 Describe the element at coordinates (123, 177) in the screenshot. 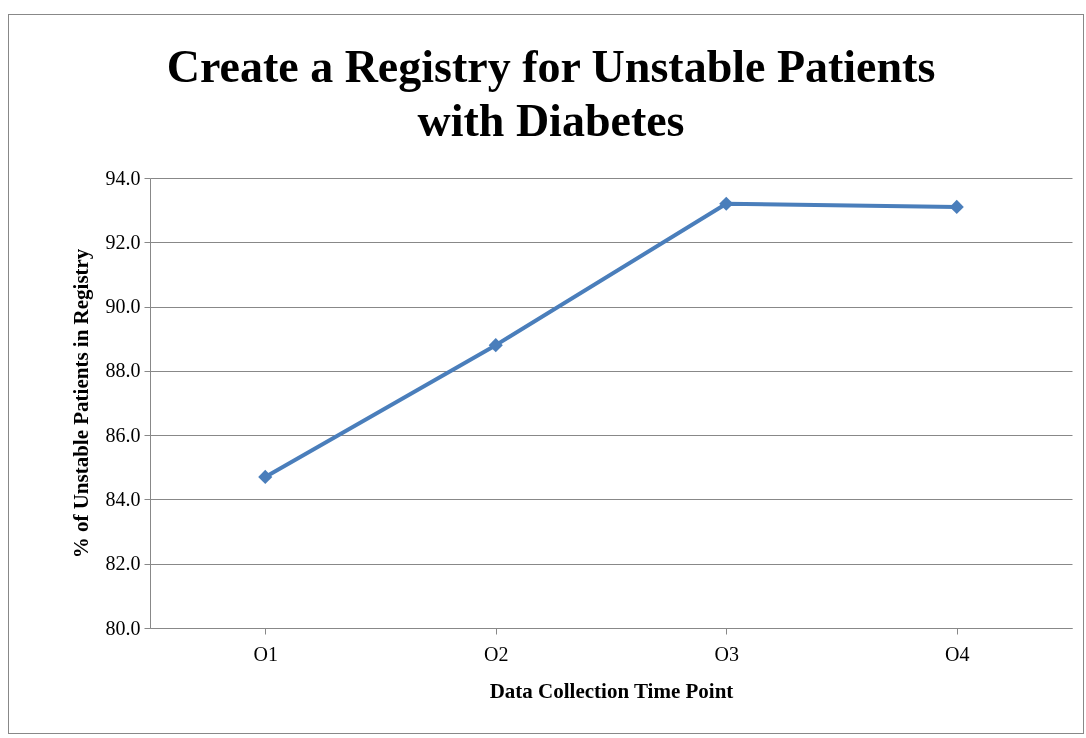

I see `y-tick-label: 94.0` at that location.